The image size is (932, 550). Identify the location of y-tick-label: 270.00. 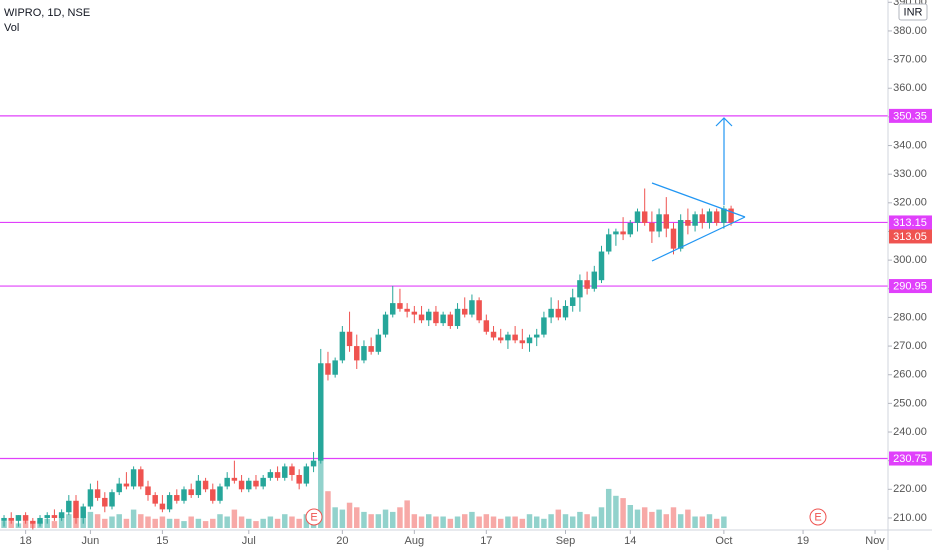
(910, 346).